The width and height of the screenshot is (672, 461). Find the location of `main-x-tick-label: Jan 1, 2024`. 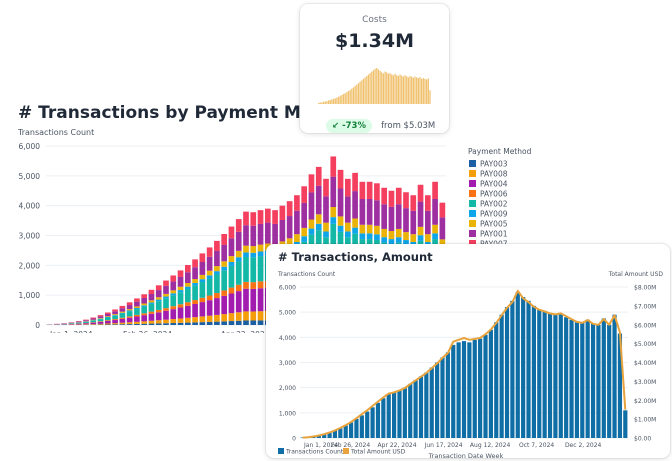

main-x-tick-label: Jan 1, 2024 is located at coordinates (71, 331).